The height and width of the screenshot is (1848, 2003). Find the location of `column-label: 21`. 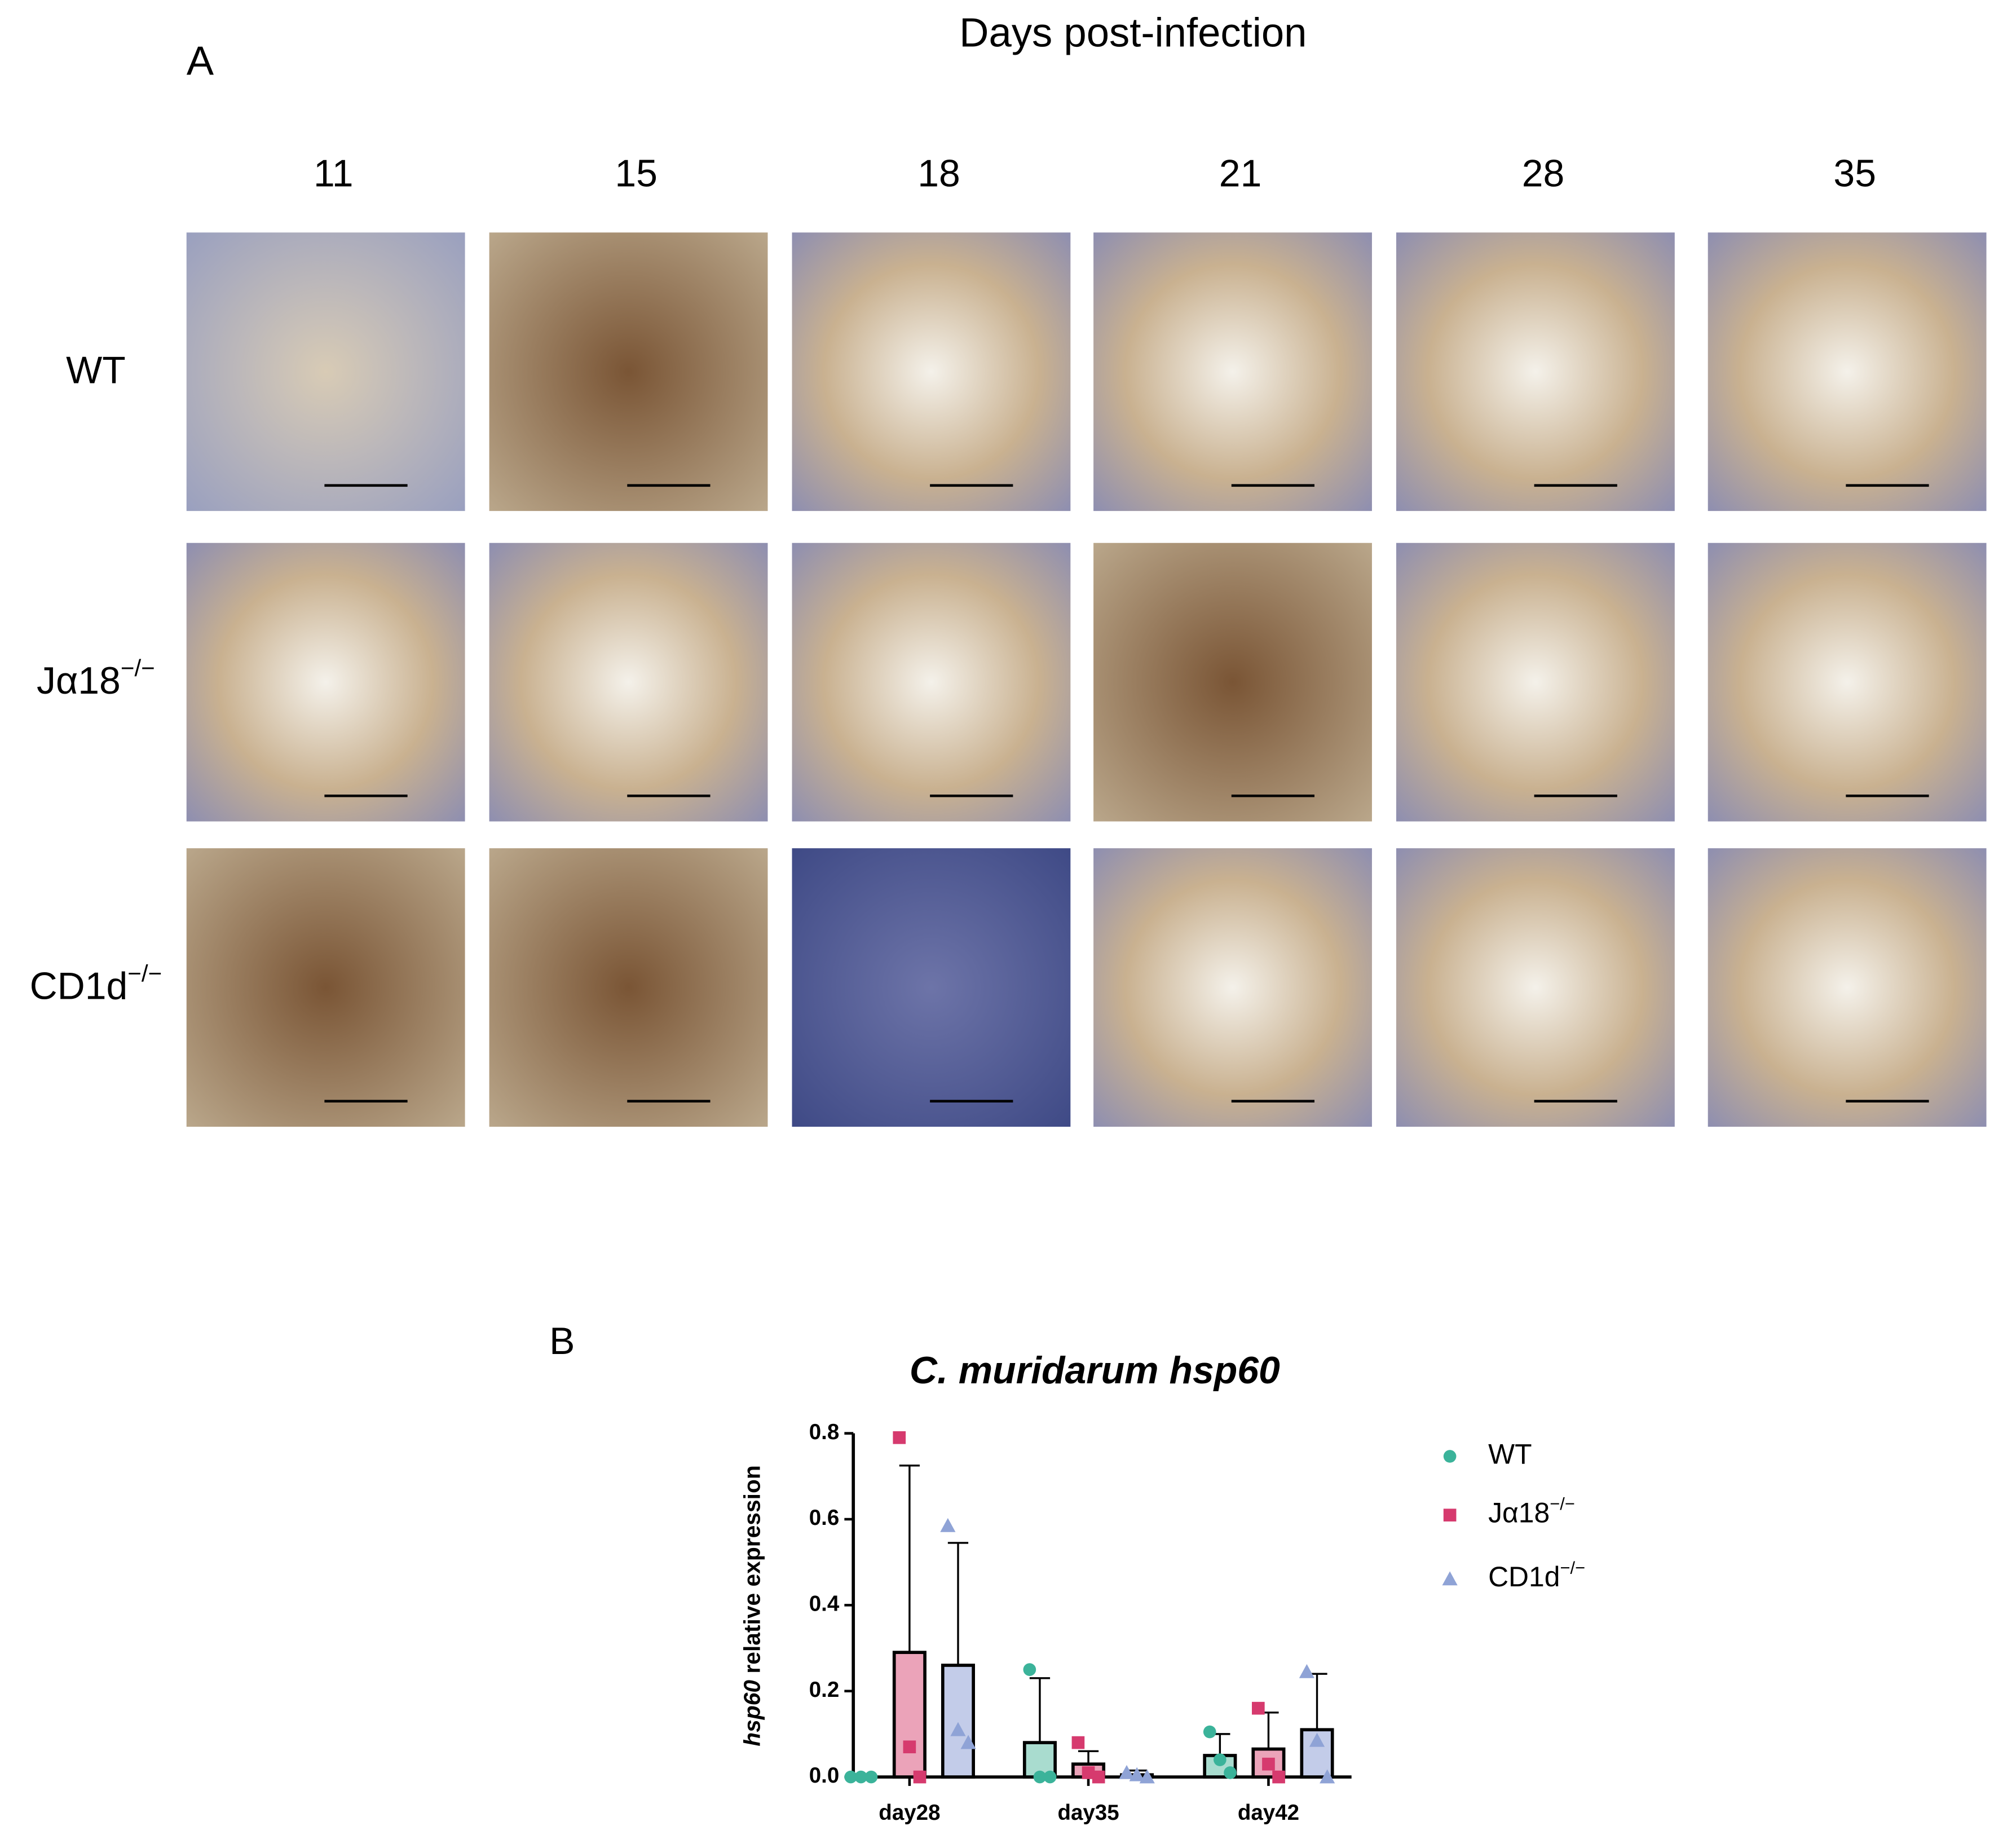

column-label: 21 is located at coordinates (1241, 173).